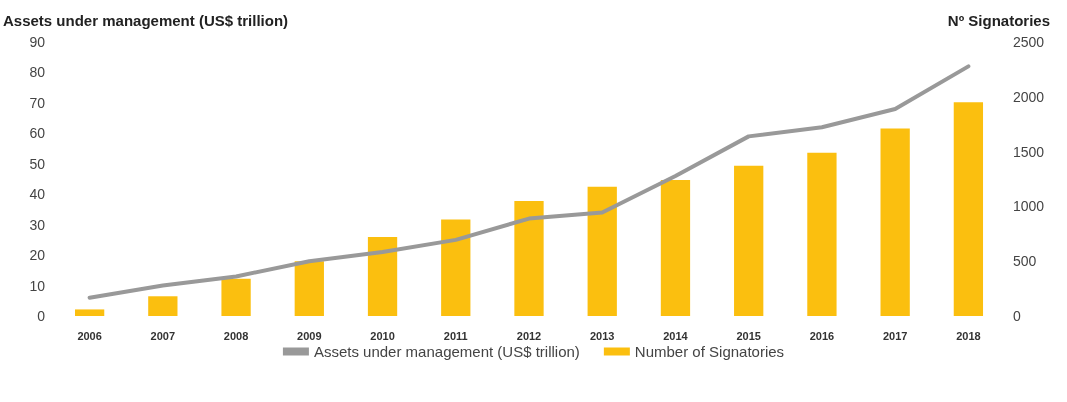  I want to click on x-tick-label: 2013, so click(602, 335).